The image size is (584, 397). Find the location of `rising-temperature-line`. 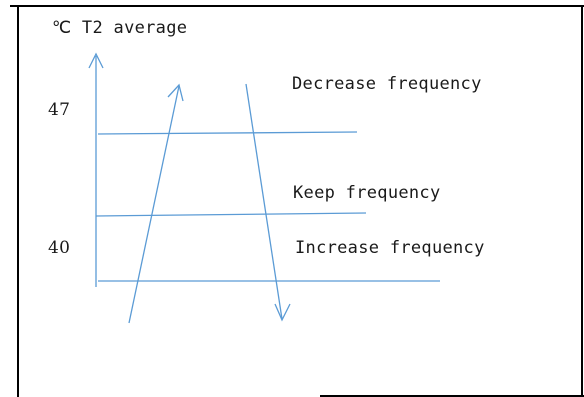

rising-temperature-line is located at coordinates (154, 204).